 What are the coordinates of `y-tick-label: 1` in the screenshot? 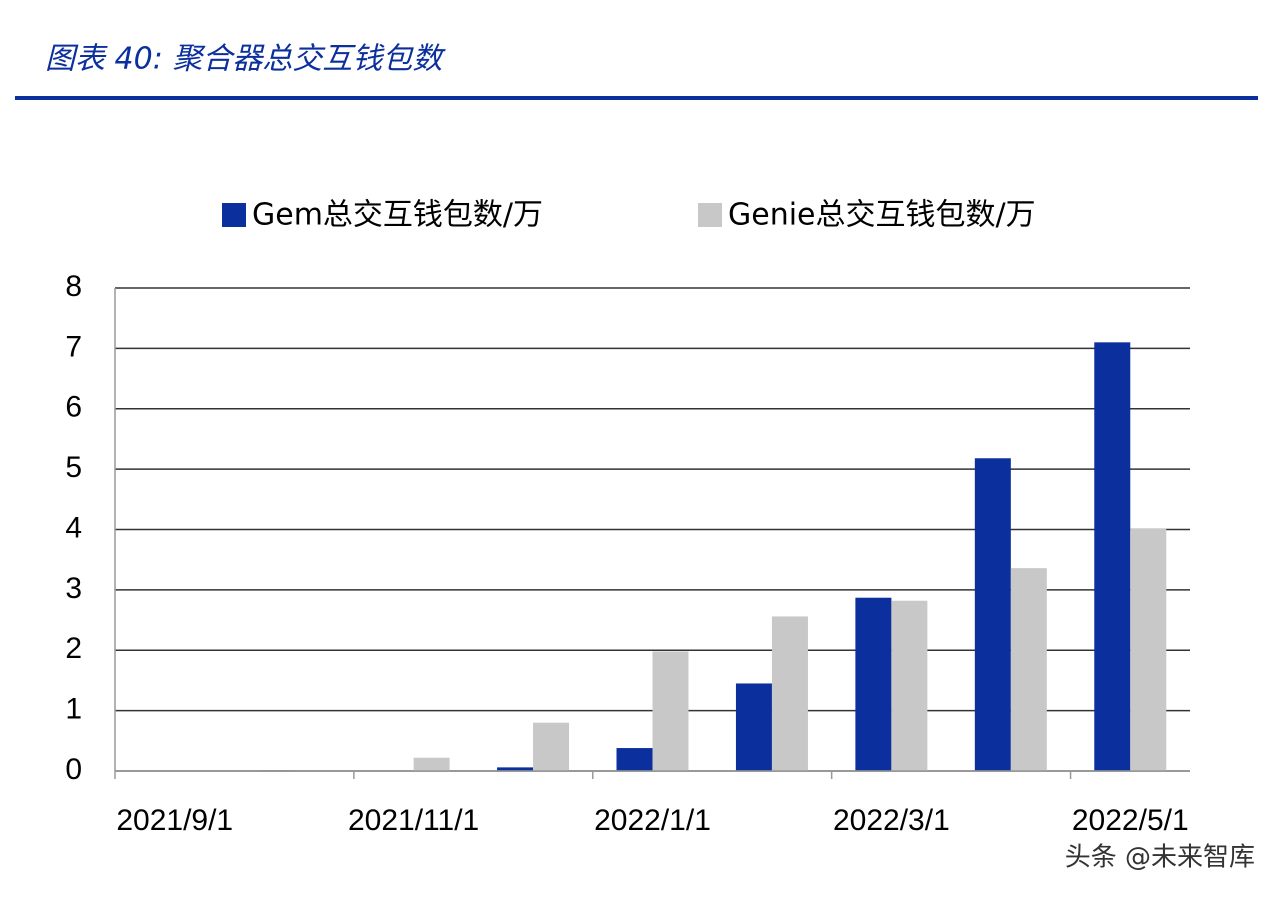 It's located at (73, 709).